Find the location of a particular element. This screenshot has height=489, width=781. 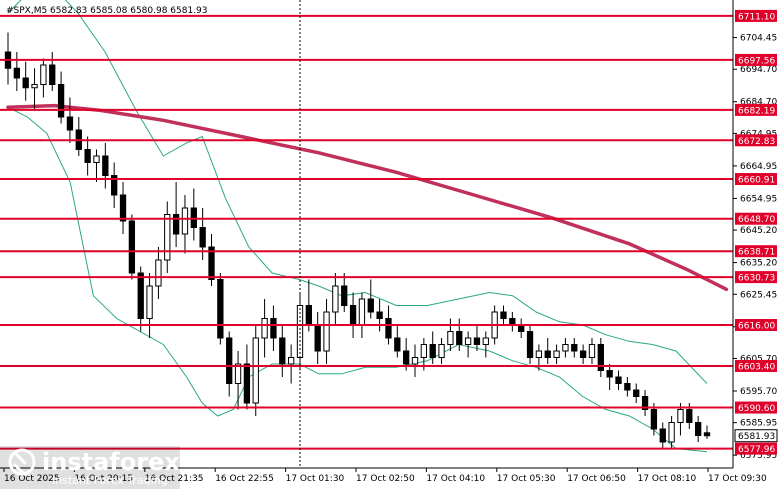

level-label-text: 6660.91 is located at coordinates (756, 181).